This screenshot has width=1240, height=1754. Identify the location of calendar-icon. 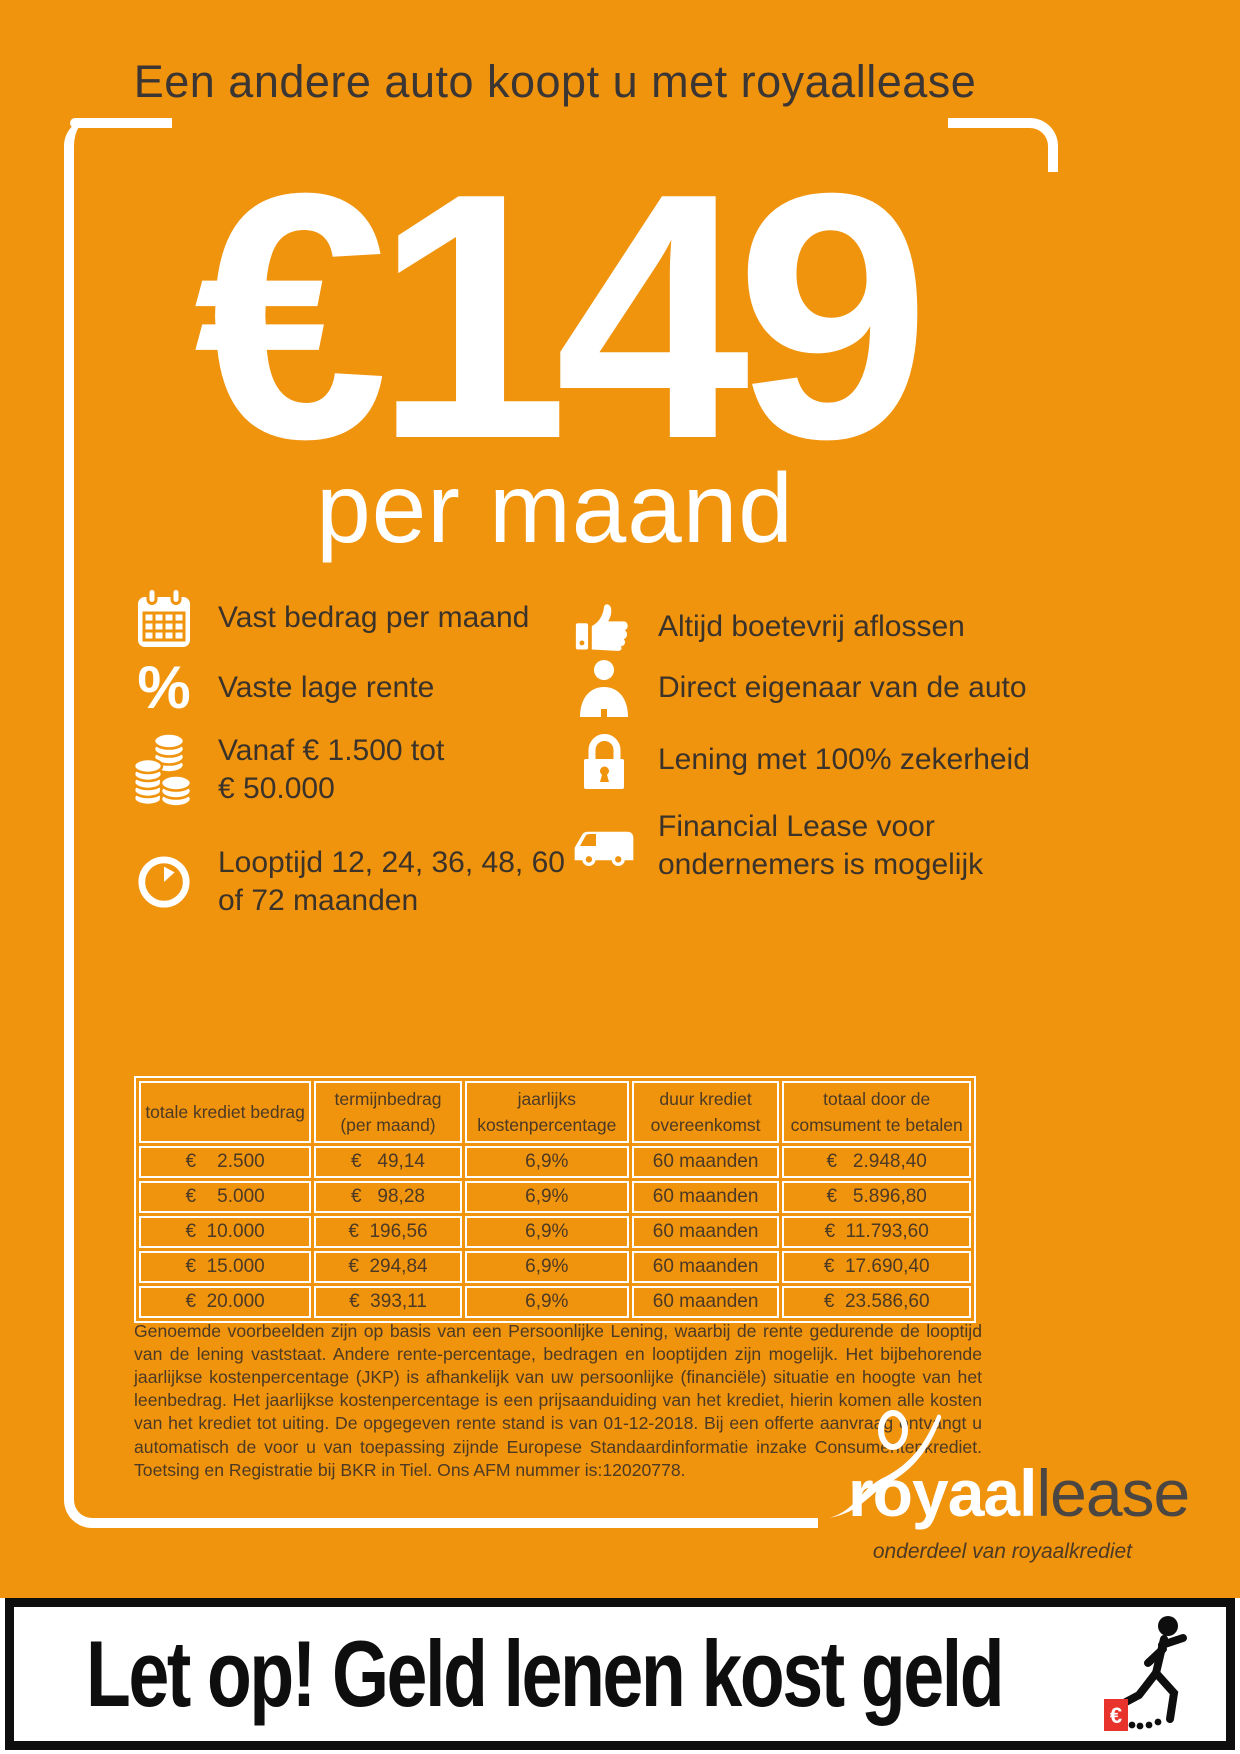
(164, 618).